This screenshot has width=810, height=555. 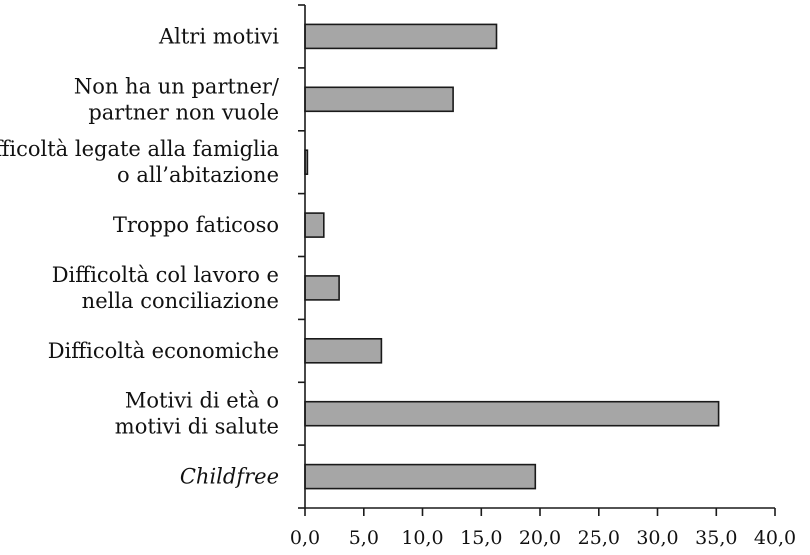 I want to click on category-label: Difficoltà economiche, so click(x=163, y=351).